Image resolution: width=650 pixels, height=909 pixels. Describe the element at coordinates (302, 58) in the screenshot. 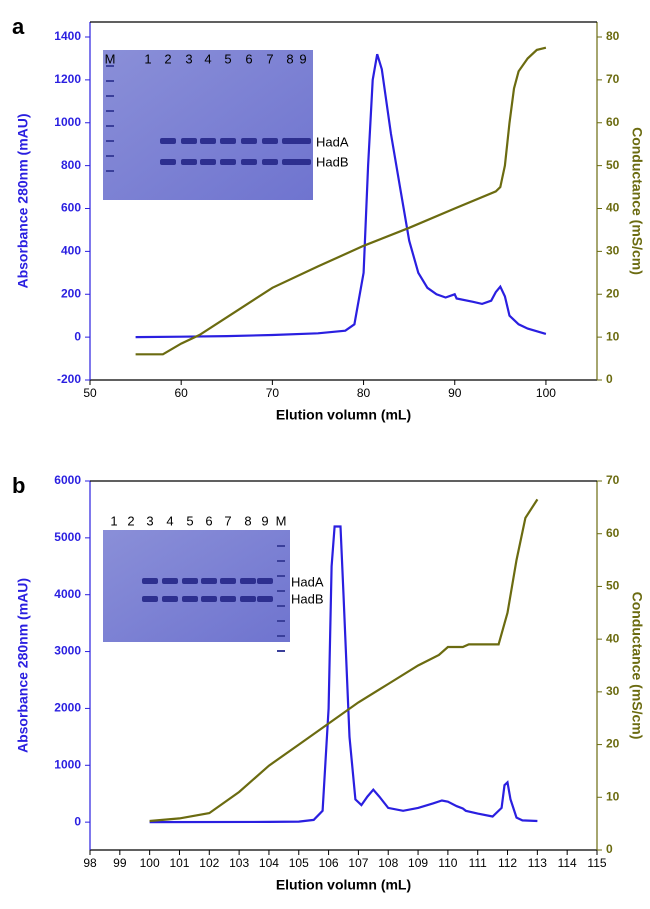

I see `gel-lane-label: 9` at that location.